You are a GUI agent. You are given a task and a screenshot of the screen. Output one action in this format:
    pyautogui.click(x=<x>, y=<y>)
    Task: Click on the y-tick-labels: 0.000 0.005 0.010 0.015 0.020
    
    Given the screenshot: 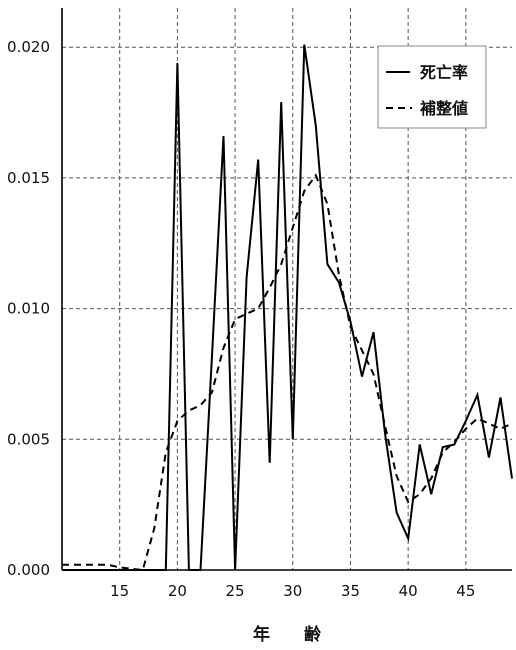 What is the action you would take?
    pyautogui.click(x=28, y=308)
    